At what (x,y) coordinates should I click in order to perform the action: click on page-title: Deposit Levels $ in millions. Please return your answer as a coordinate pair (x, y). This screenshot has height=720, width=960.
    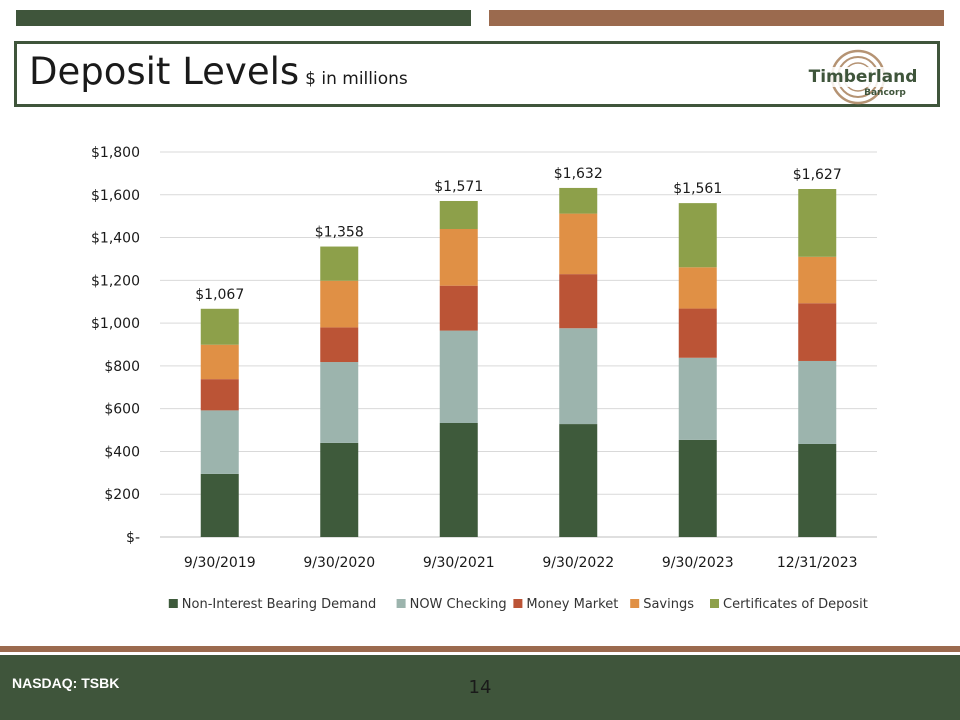
    Looking at the image, I should click on (218, 71).